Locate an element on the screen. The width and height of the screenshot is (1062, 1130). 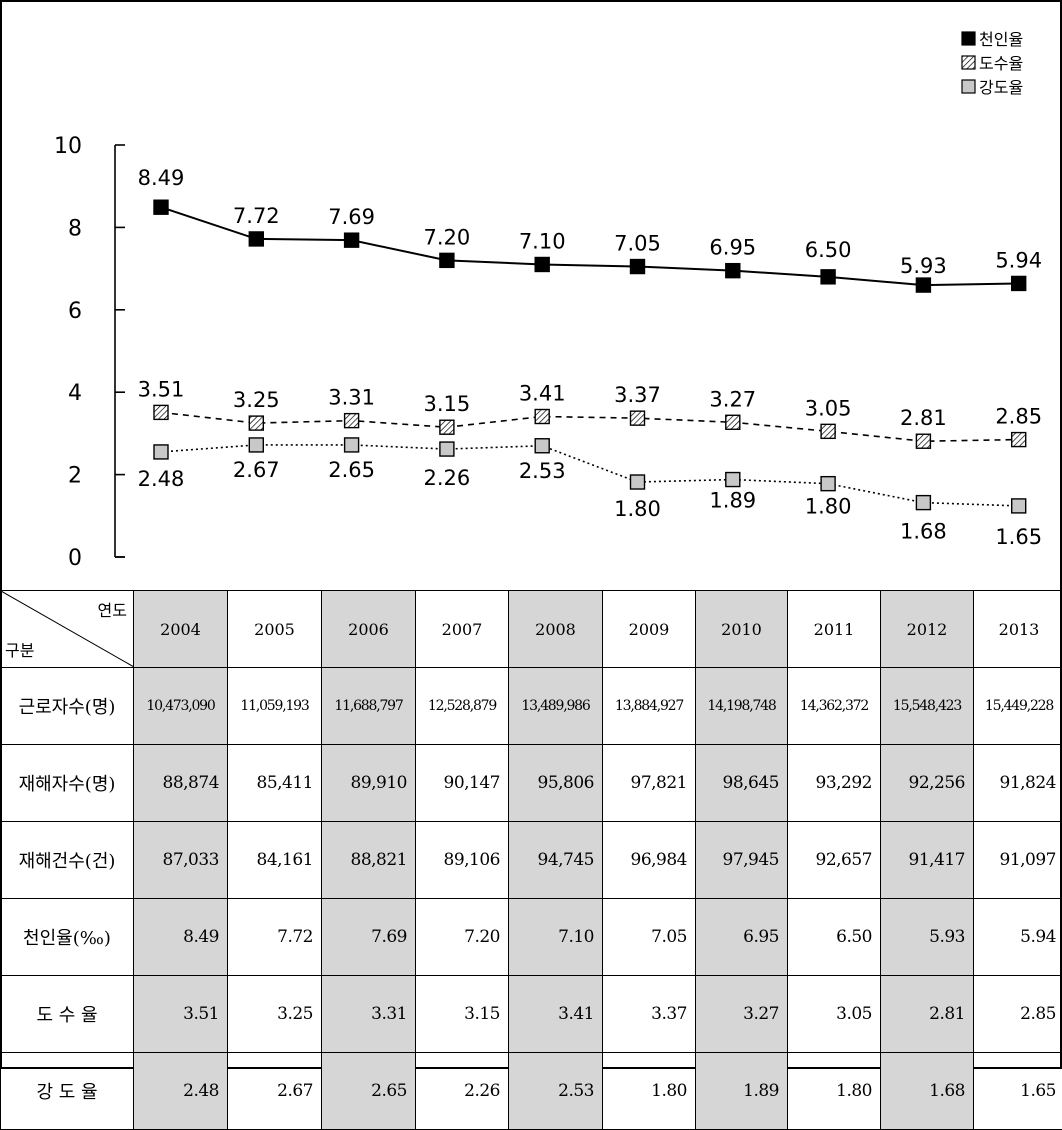
y-tick-label: 8 is located at coordinates (75, 228).